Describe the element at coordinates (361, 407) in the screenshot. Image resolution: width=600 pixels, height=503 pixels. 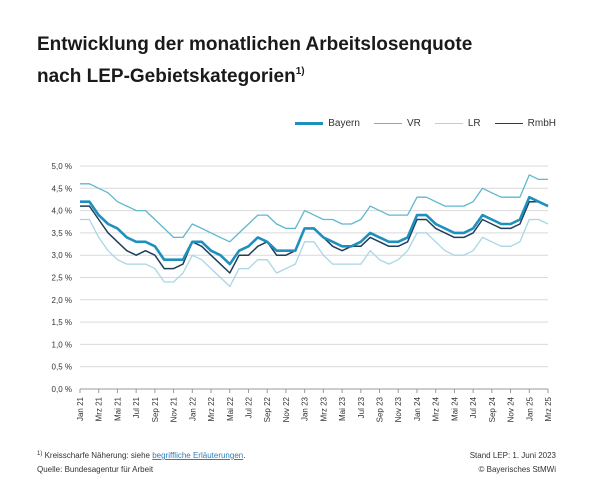
I see `x-tick-label: Jul 23` at that location.